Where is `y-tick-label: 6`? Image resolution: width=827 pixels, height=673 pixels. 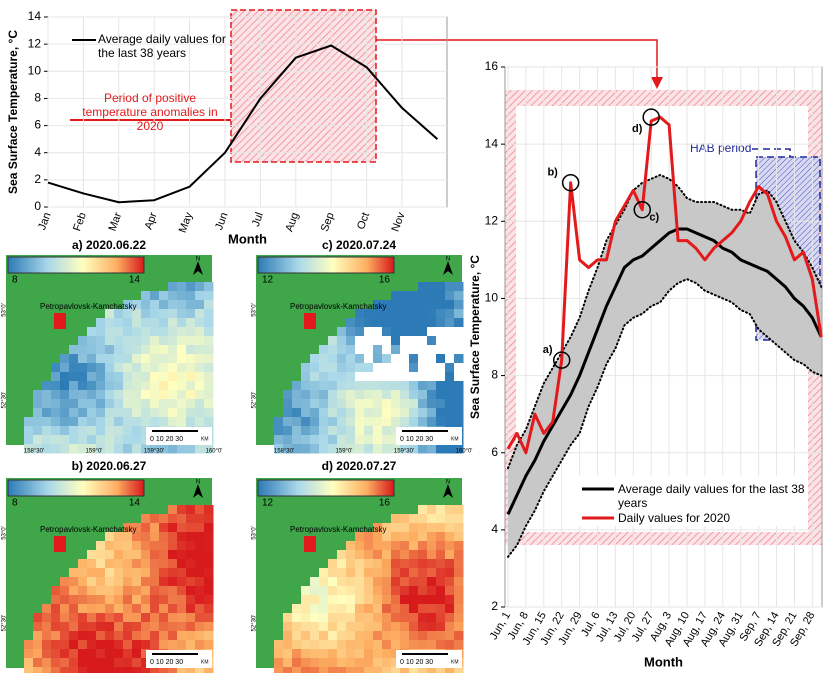 y-tick-label: 6 is located at coordinates (494, 452).